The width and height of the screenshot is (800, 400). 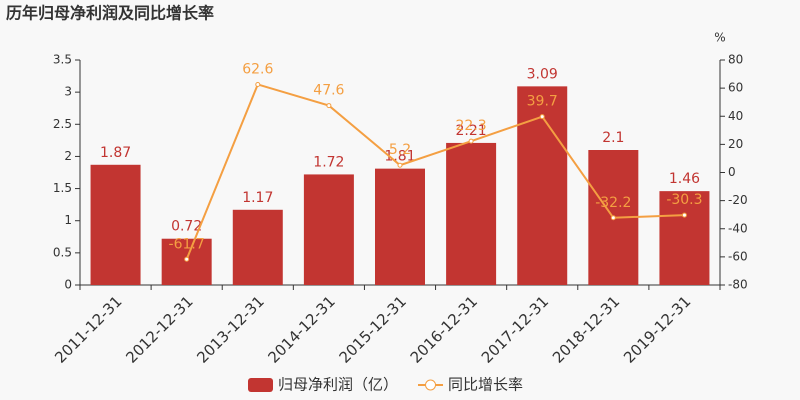 What do you see at coordinates (68, 156) in the screenshot?
I see `y-tick-label: 2` at bounding box center [68, 156].